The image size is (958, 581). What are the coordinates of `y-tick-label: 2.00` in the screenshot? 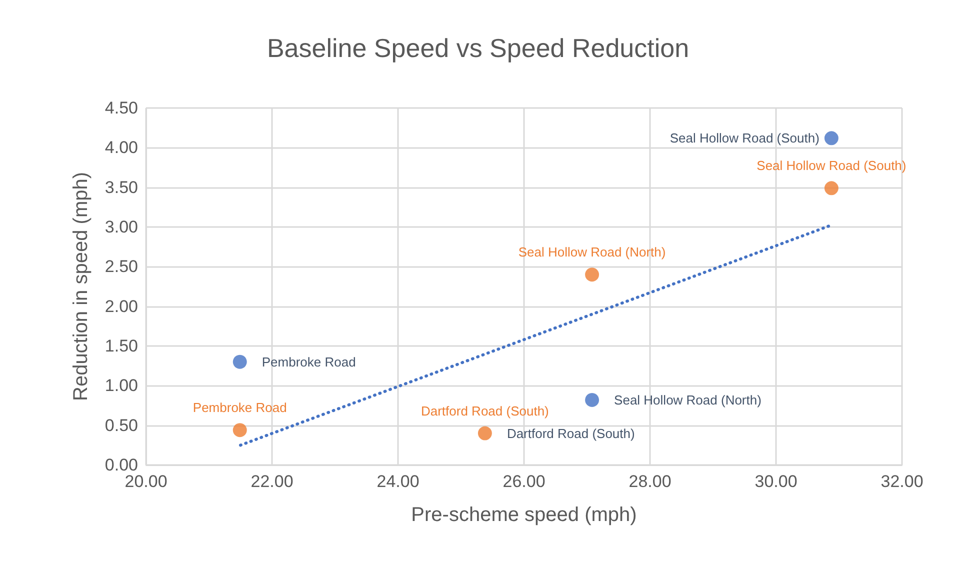 It's located at (121, 306).